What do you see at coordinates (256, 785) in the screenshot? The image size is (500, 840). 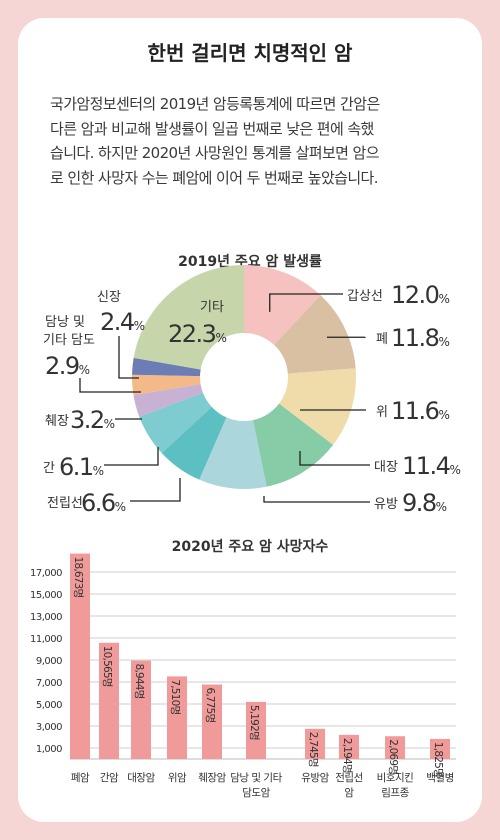 I see `x-category-label: 담낭 및 기타 담도암` at bounding box center [256, 785].